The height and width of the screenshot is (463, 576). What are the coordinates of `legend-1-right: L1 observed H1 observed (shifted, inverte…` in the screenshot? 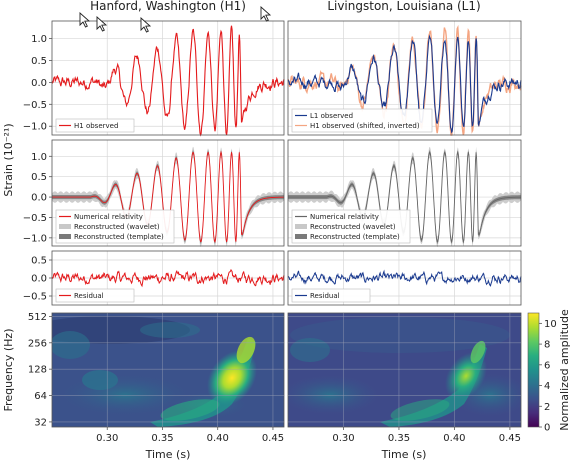 It's located at (362, 120).